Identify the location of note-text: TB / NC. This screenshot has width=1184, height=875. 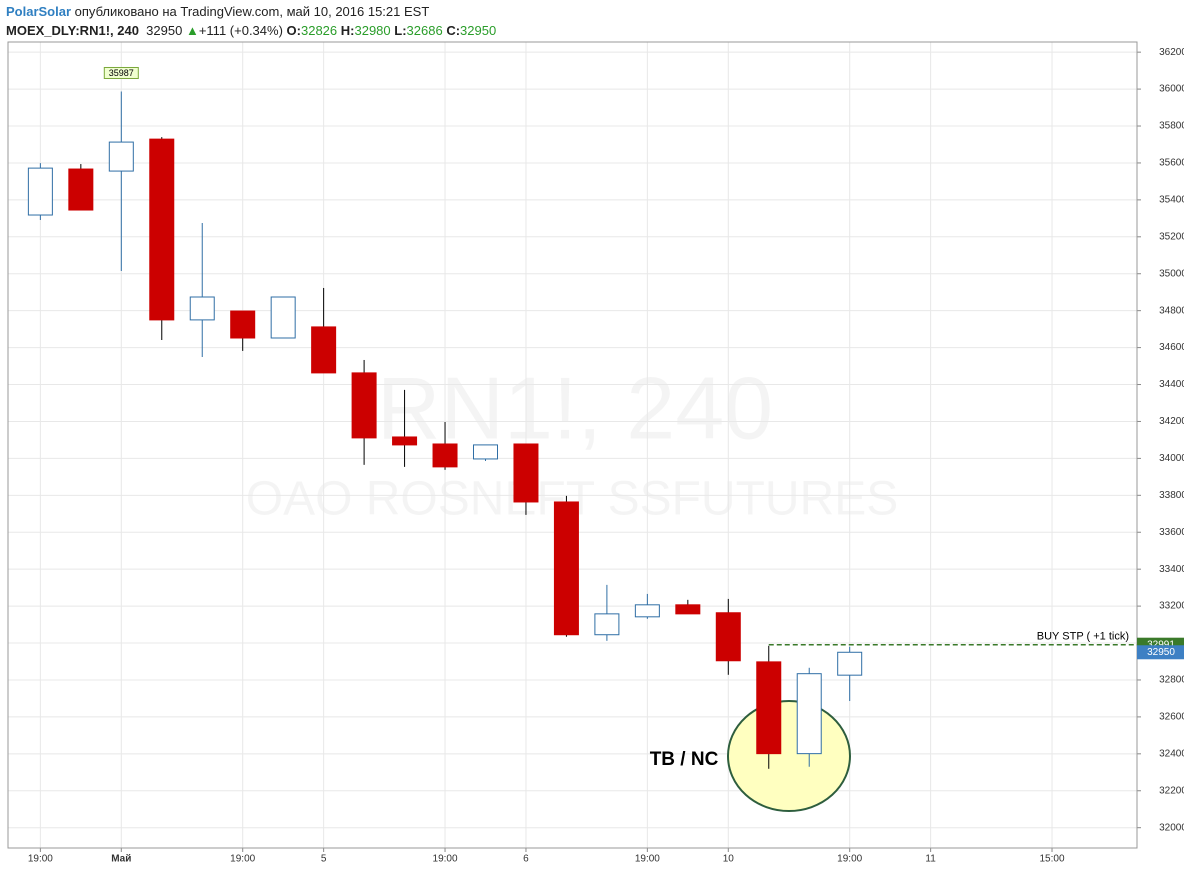
(684, 759).